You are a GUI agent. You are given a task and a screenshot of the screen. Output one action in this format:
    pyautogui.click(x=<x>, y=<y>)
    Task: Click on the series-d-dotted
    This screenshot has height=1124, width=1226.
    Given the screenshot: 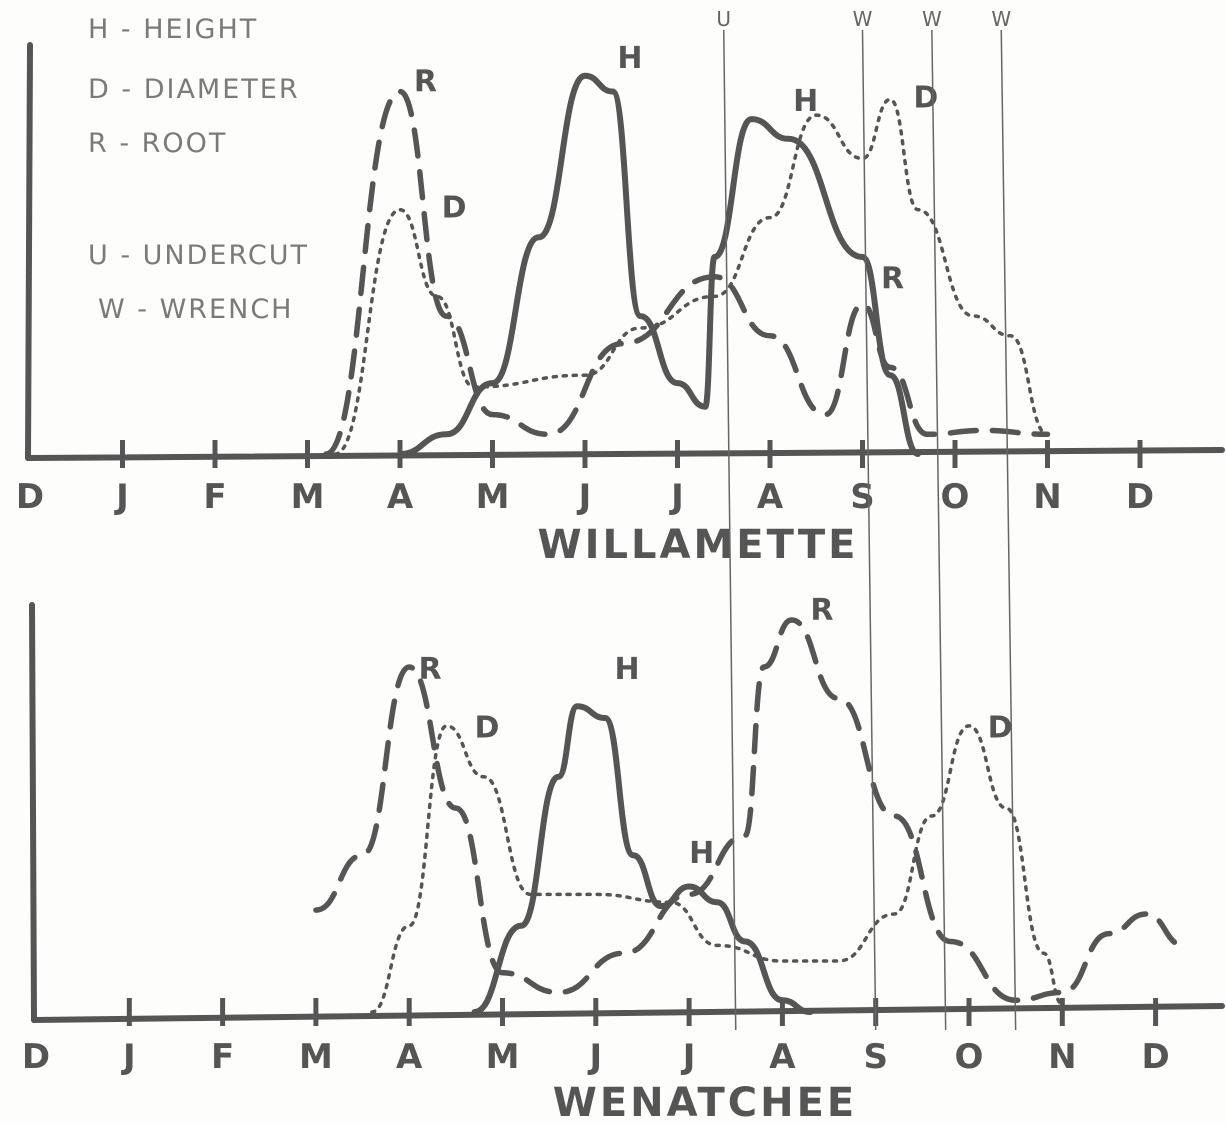 What is the action you would take?
    pyautogui.click(x=717, y=869)
    